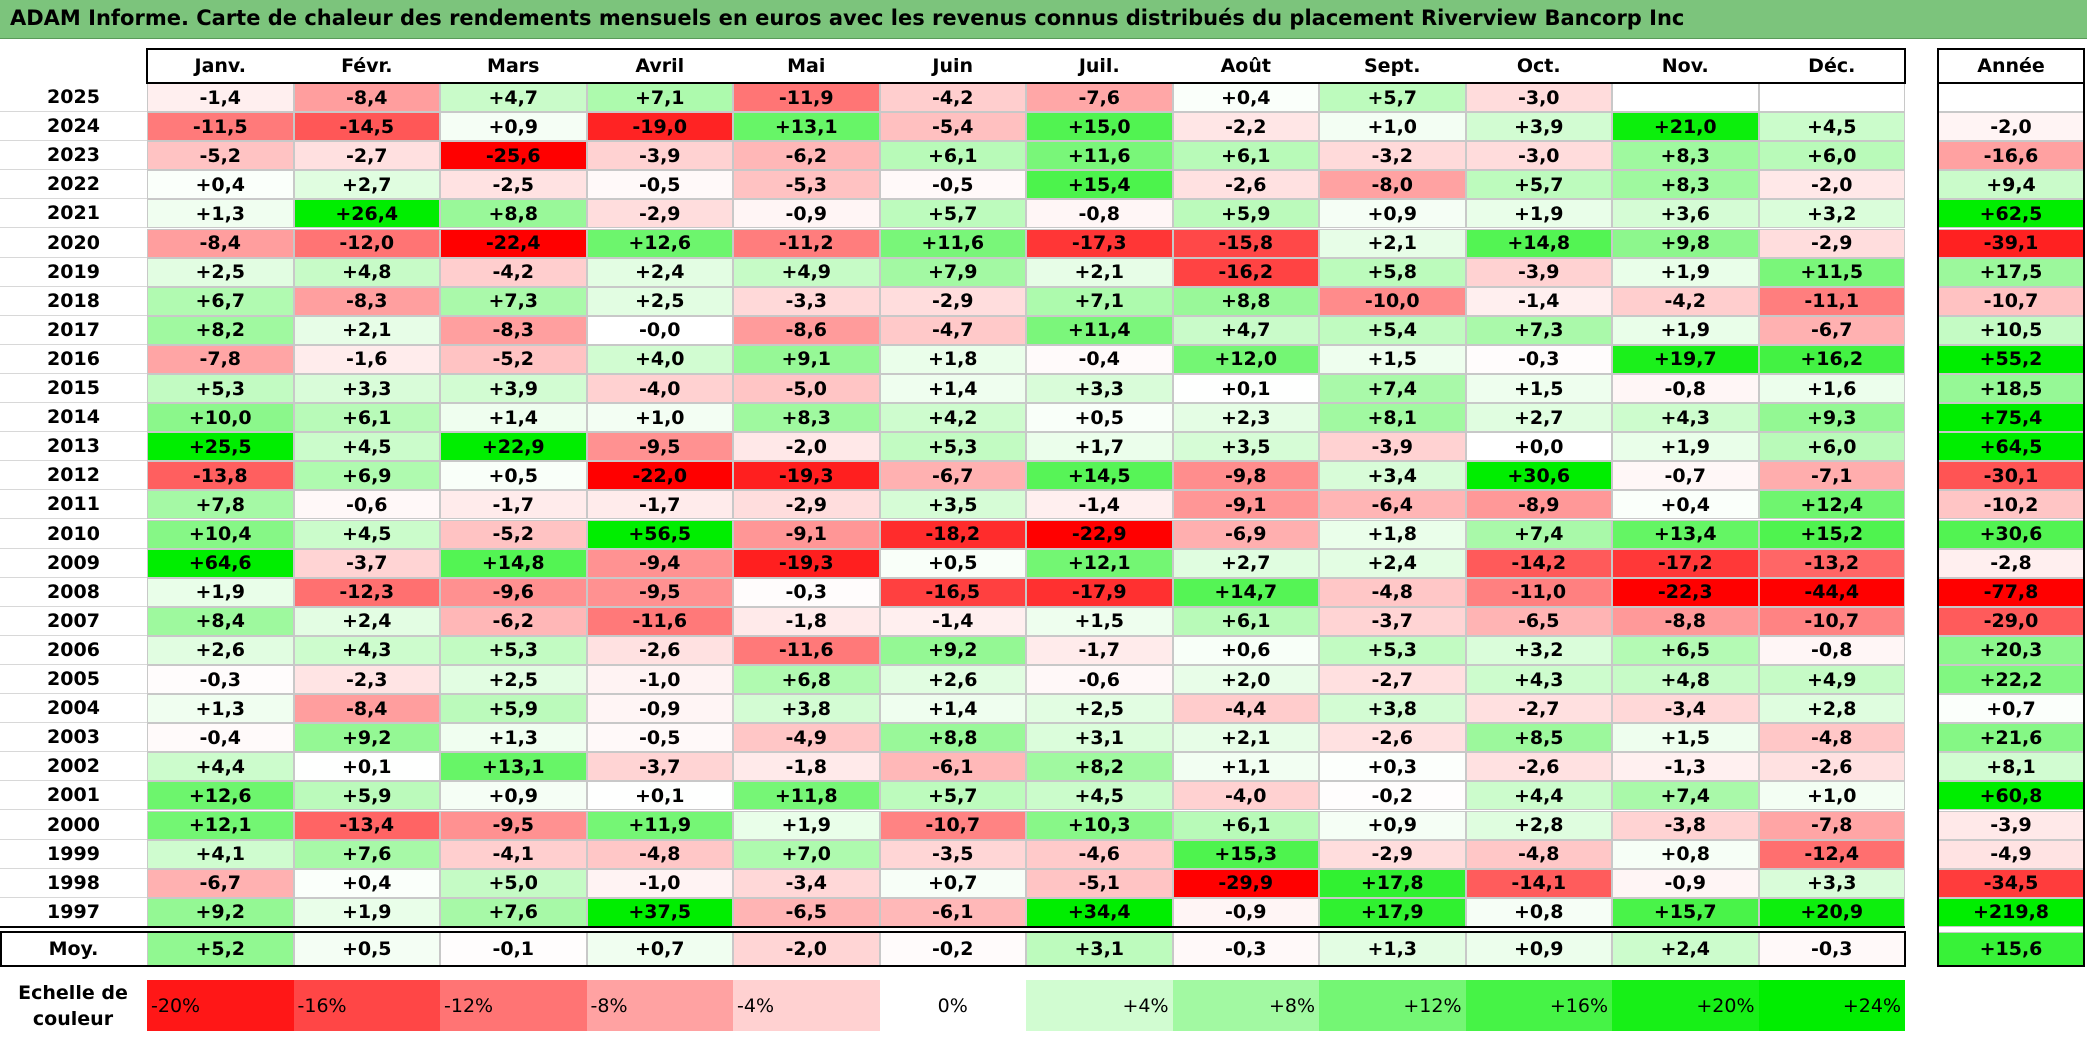  Describe the element at coordinates (1831, 621) in the screenshot. I see `heatmap-cell: -10,7` at that location.